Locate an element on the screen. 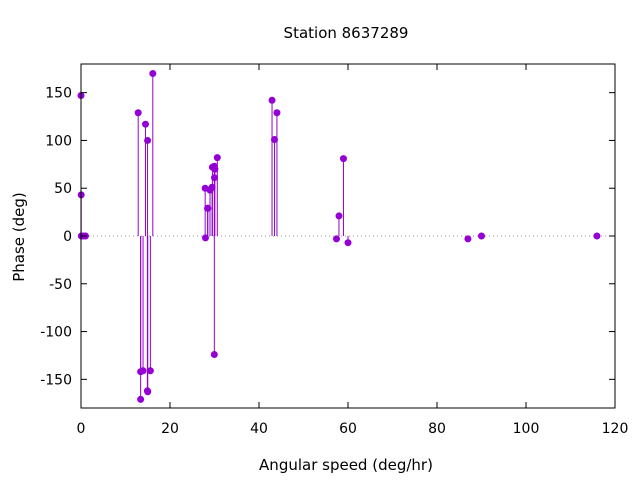 This screenshot has width=640, height=480. x-tick-label: 120 is located at coordinates (615, 429).